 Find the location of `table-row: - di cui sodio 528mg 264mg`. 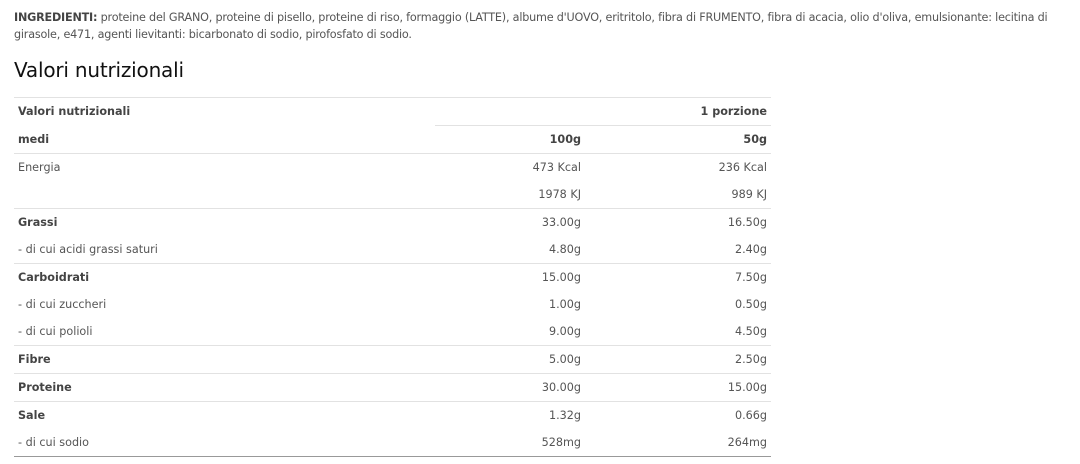

table-row: - di cui sodio 528mg 264mg is located at coordinates (392, 443).